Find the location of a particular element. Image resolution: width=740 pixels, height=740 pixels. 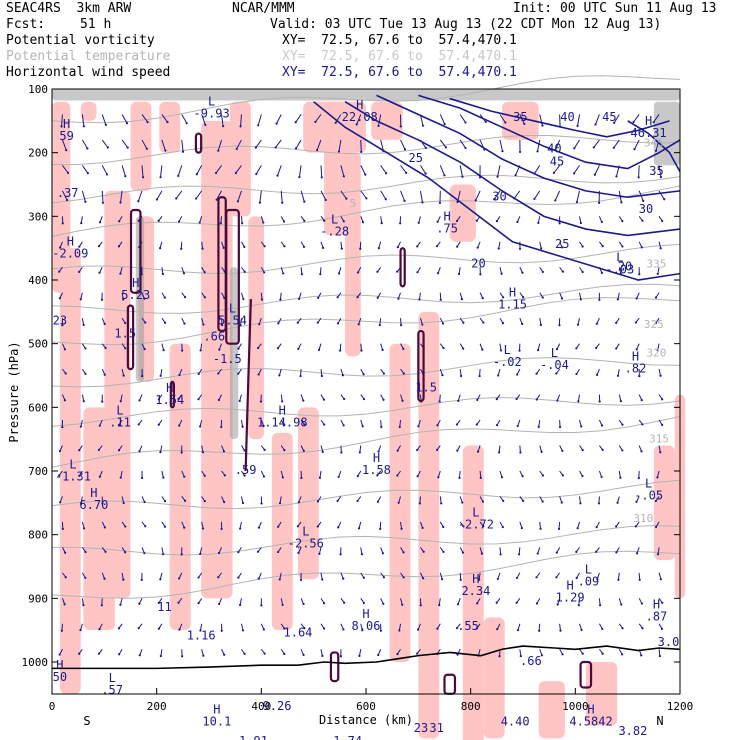

extremum-value: .59 is located at coordinates (246, 470).